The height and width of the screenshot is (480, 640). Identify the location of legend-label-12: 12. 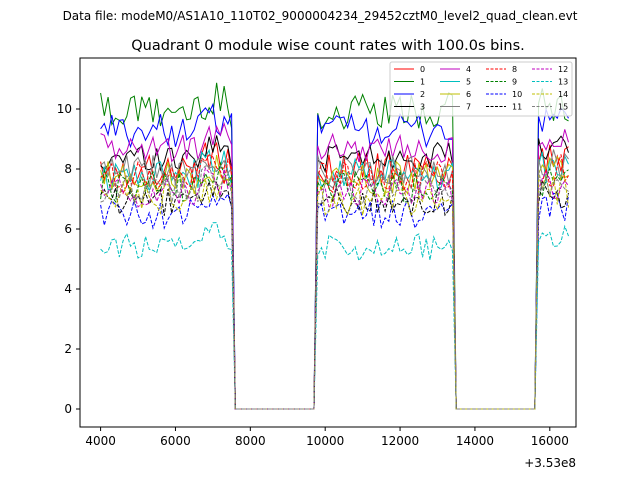
(563, 69).